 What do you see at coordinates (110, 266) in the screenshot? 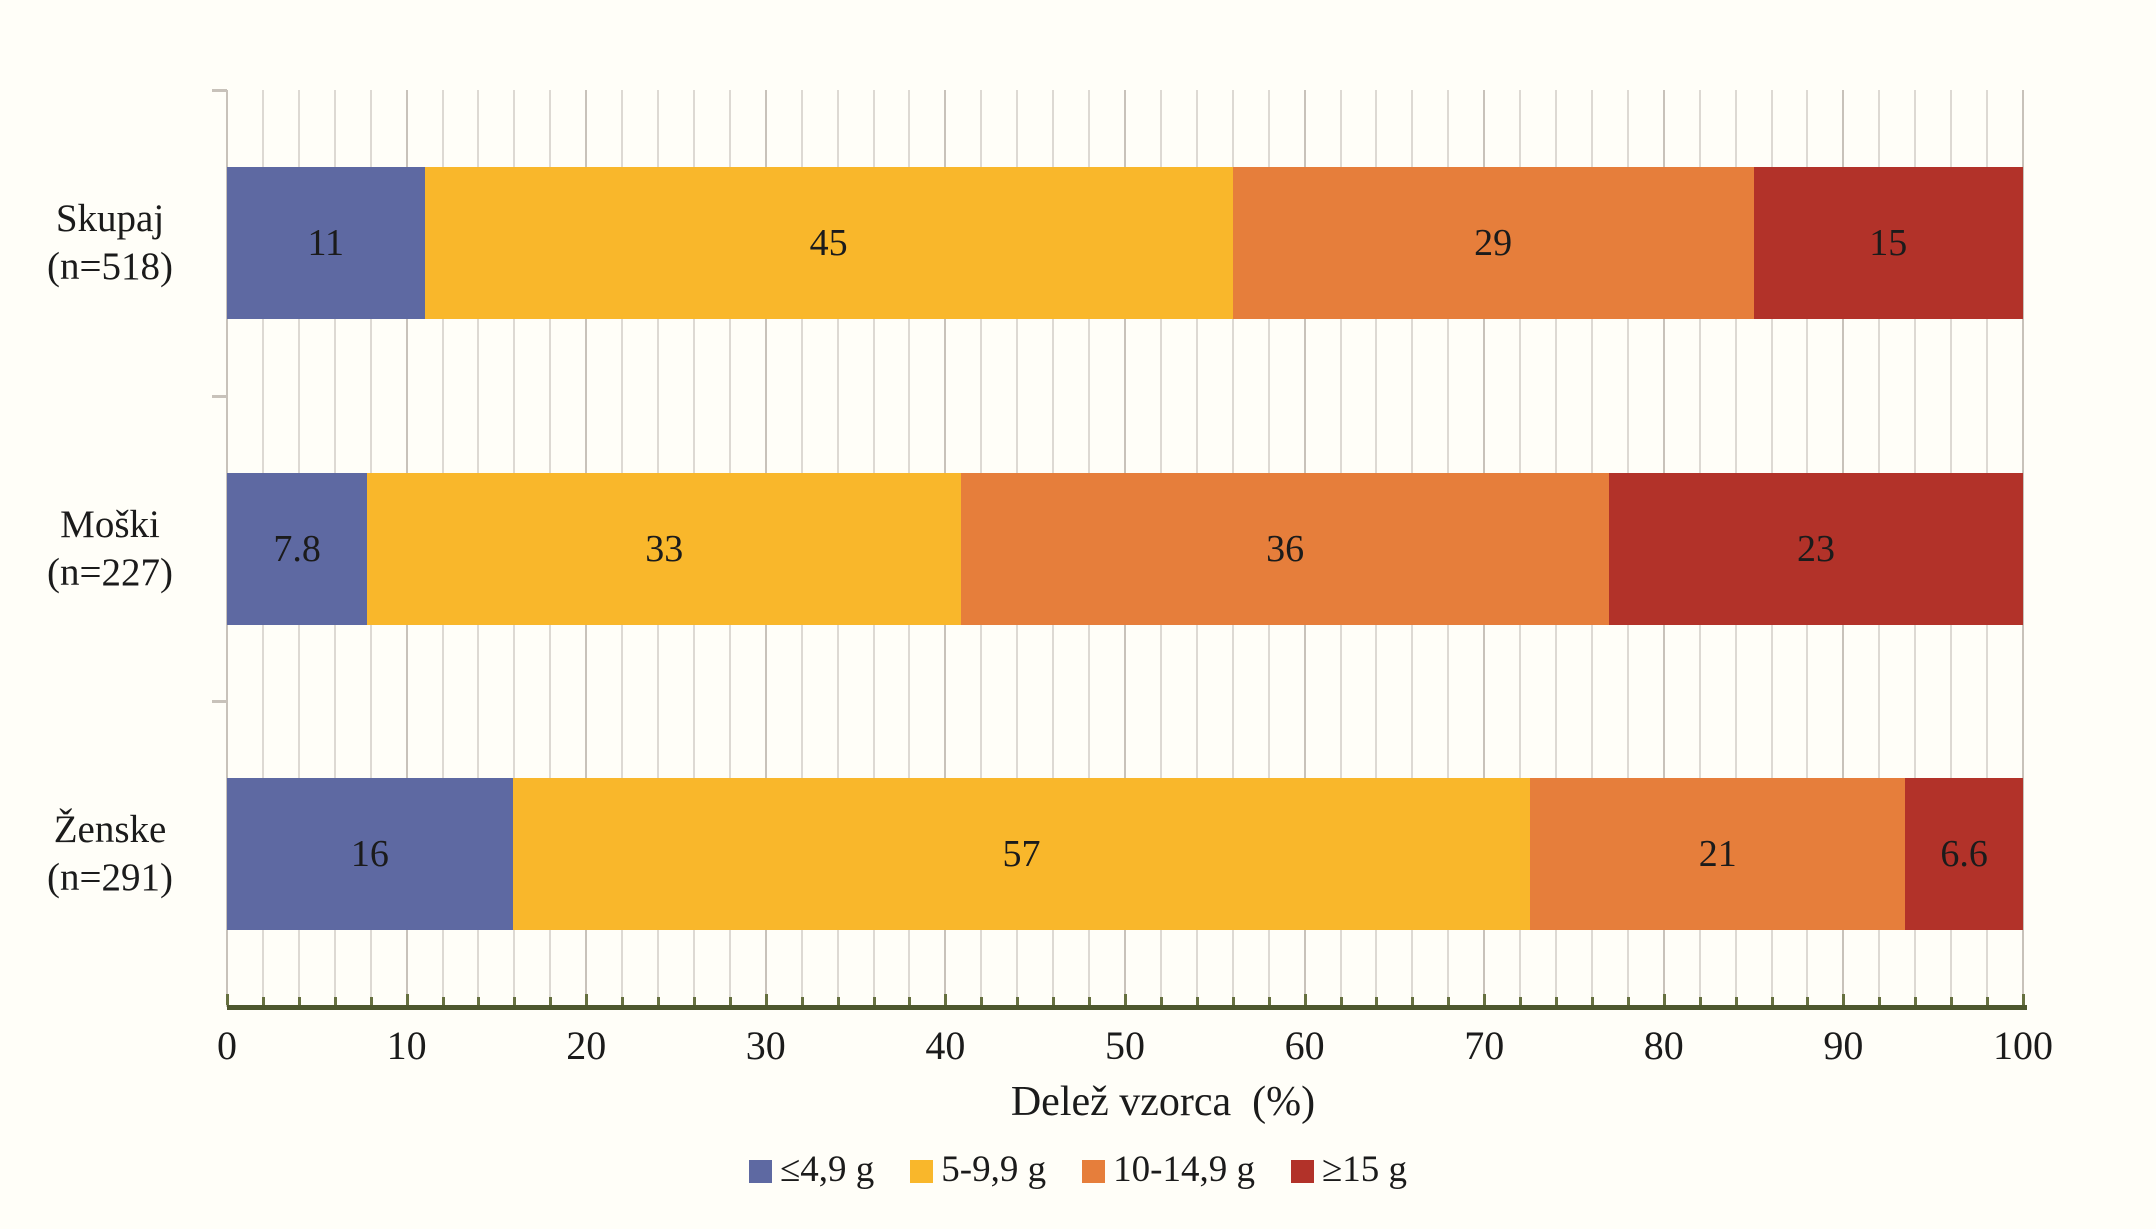
I see `category-sample-size: (n=518)` at bounding box center [110, 266].